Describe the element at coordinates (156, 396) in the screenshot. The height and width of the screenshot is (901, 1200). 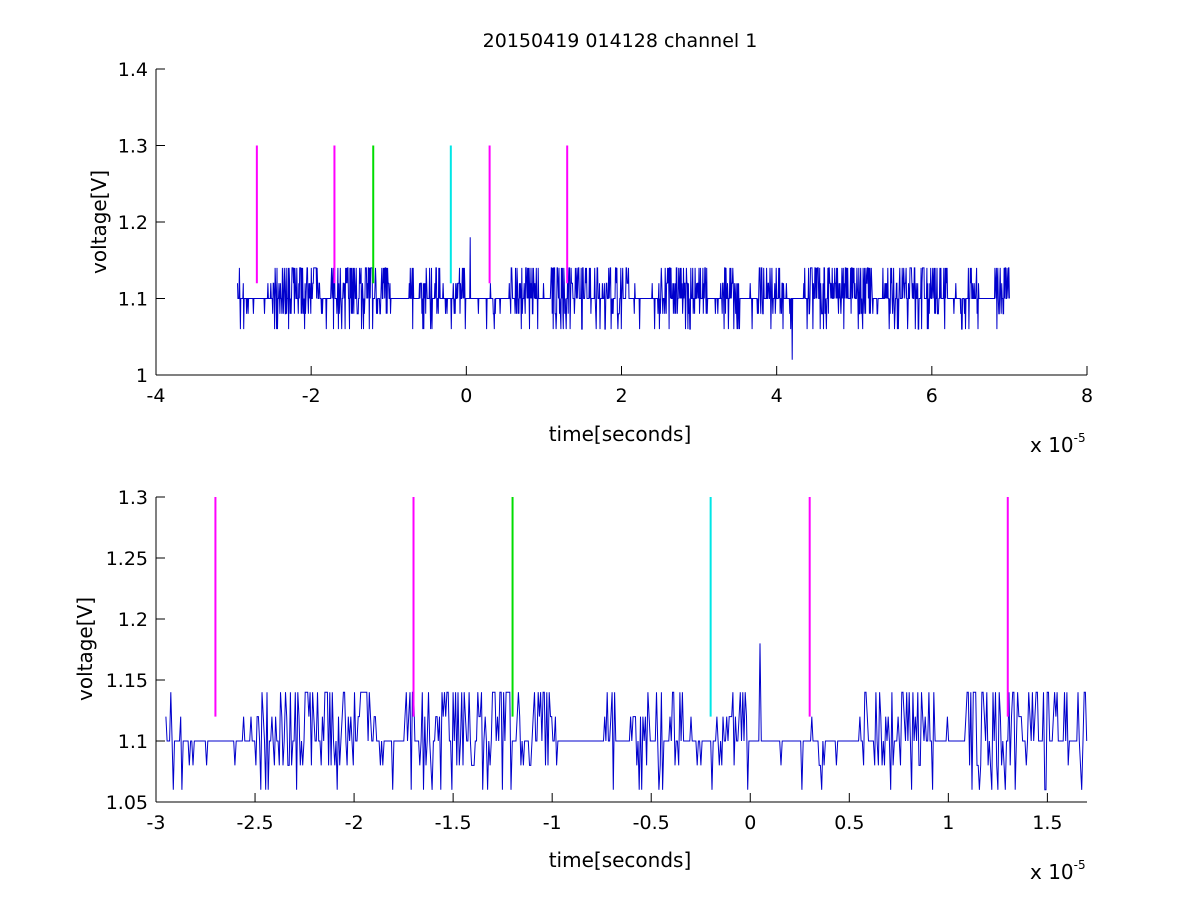
I see `top-x-tick-label: -4` at that location.